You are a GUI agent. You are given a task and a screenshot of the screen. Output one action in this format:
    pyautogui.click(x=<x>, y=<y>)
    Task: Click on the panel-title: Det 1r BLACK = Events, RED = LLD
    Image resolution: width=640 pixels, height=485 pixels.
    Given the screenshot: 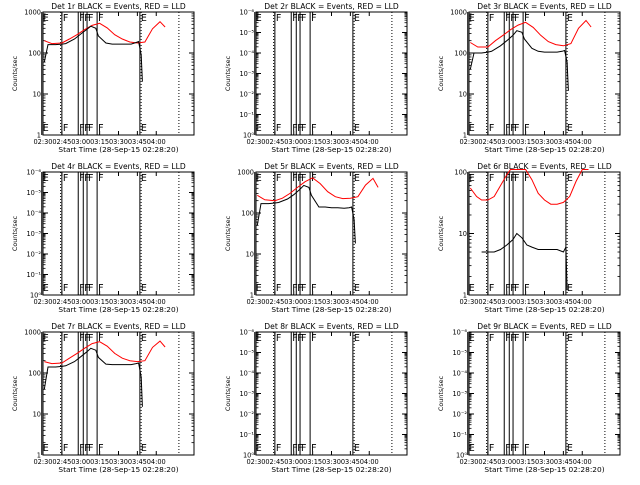 What is the action you would take?
    pyautogui.click(x=118, y=6)
    